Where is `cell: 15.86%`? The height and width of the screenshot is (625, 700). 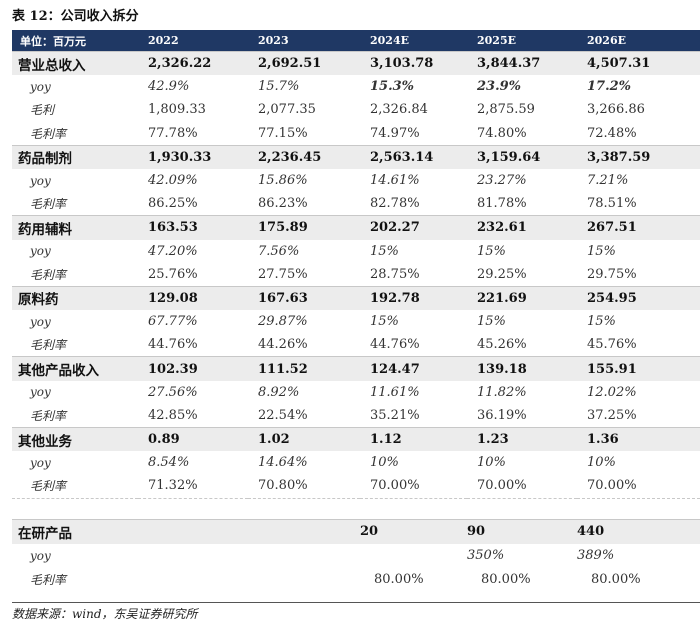
cell: 15.86% is located at coordinates (283, 181).